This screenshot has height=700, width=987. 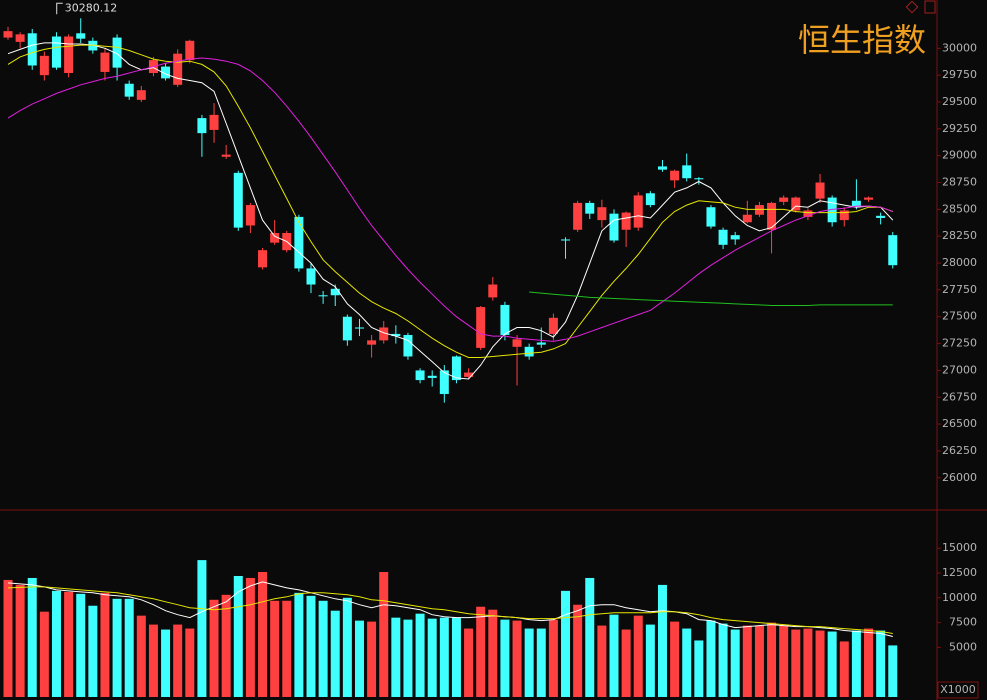 I want to click on y-tick-label: 26750, so click(x=959, y=396).